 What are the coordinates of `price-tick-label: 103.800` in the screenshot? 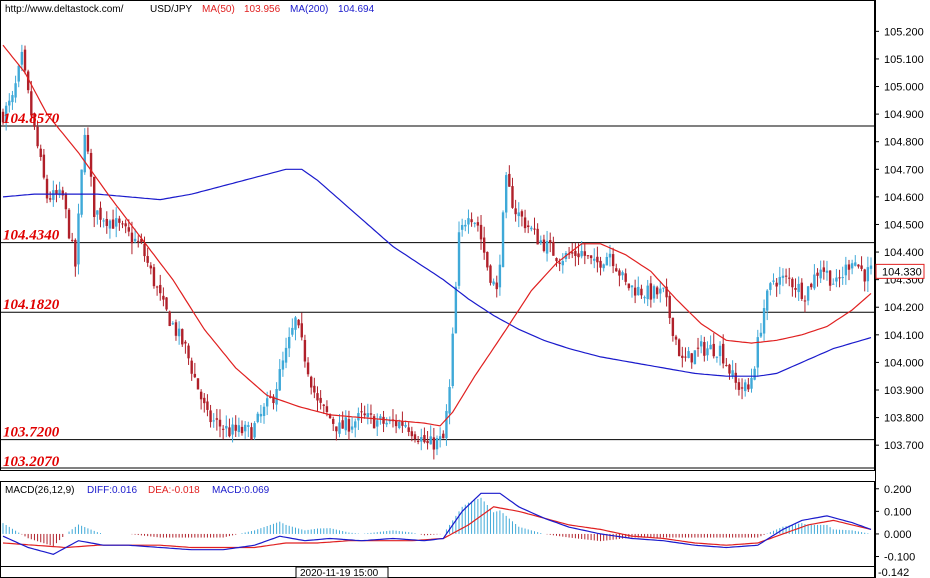 It's located at (904, 419).